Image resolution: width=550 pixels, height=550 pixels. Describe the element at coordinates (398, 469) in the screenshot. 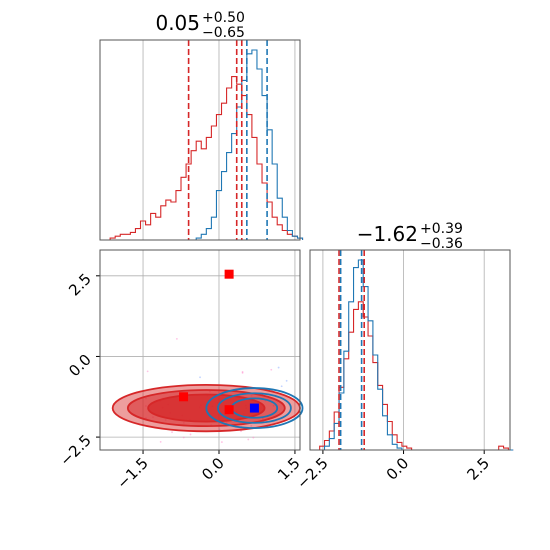

I see `bottom-right-xtick-label: 0.0` at that location.